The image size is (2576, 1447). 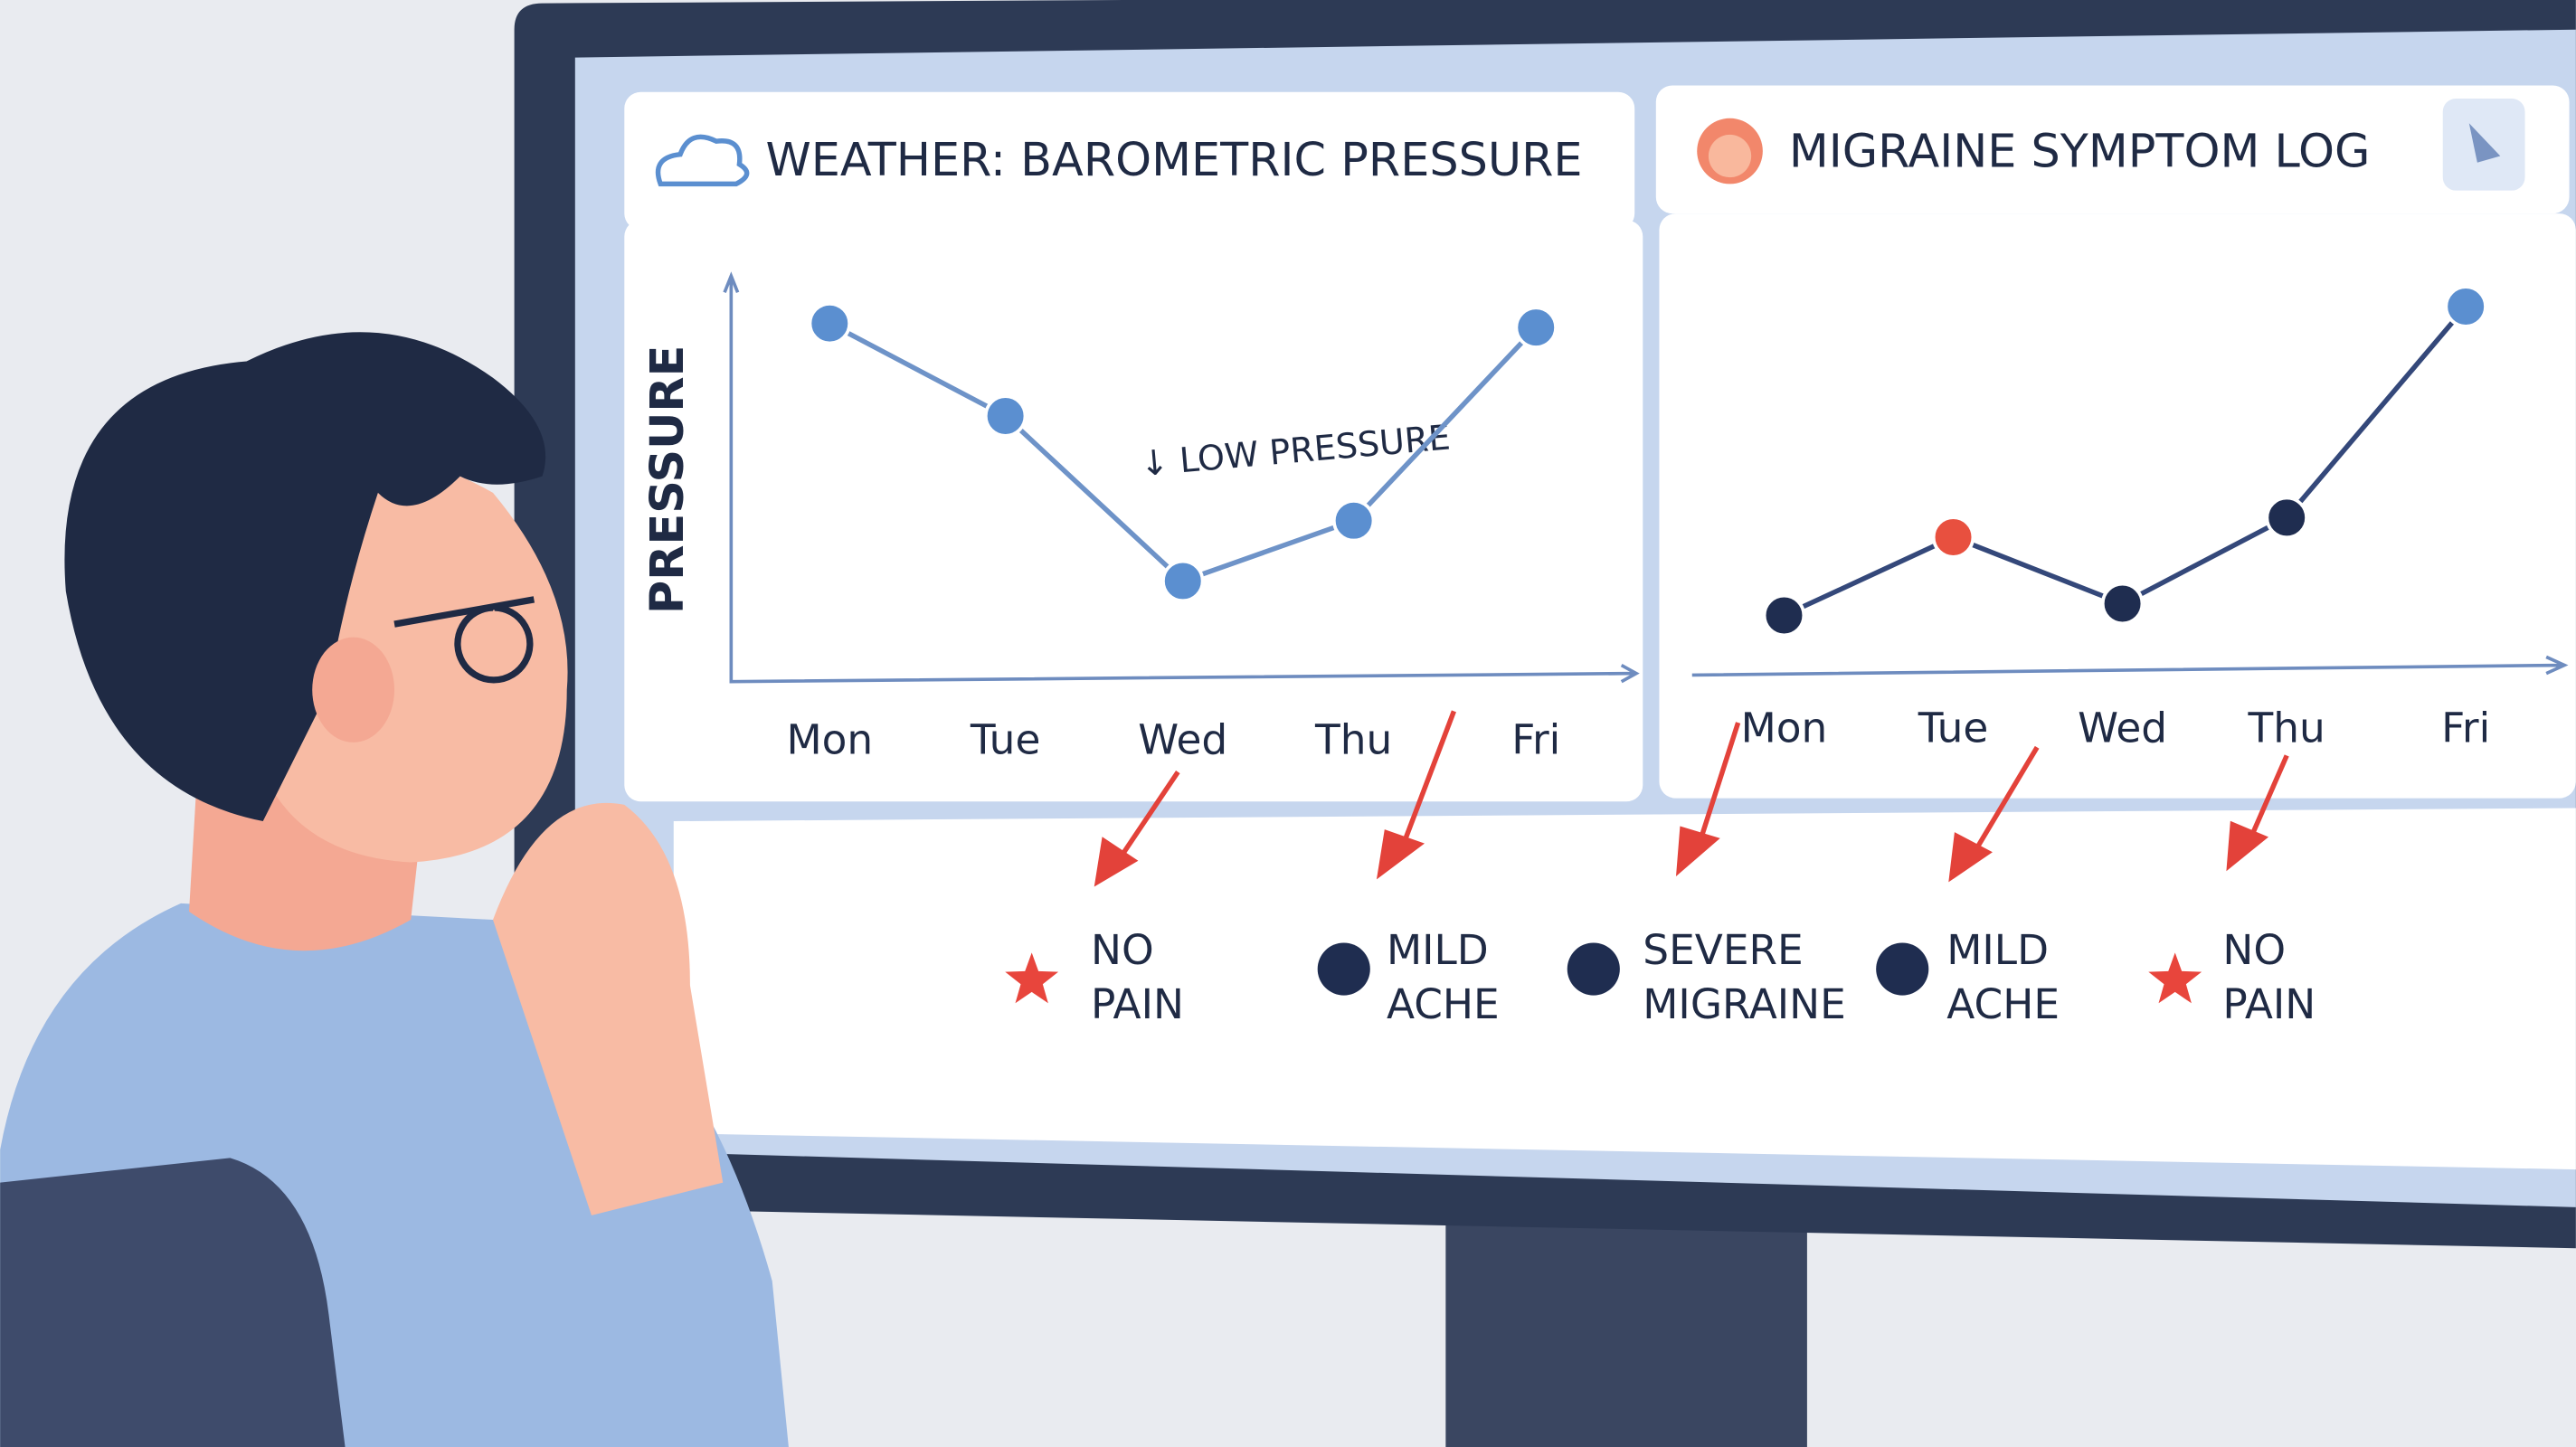 I want to click on monitor-stand, so click(x=1626, y=1331).